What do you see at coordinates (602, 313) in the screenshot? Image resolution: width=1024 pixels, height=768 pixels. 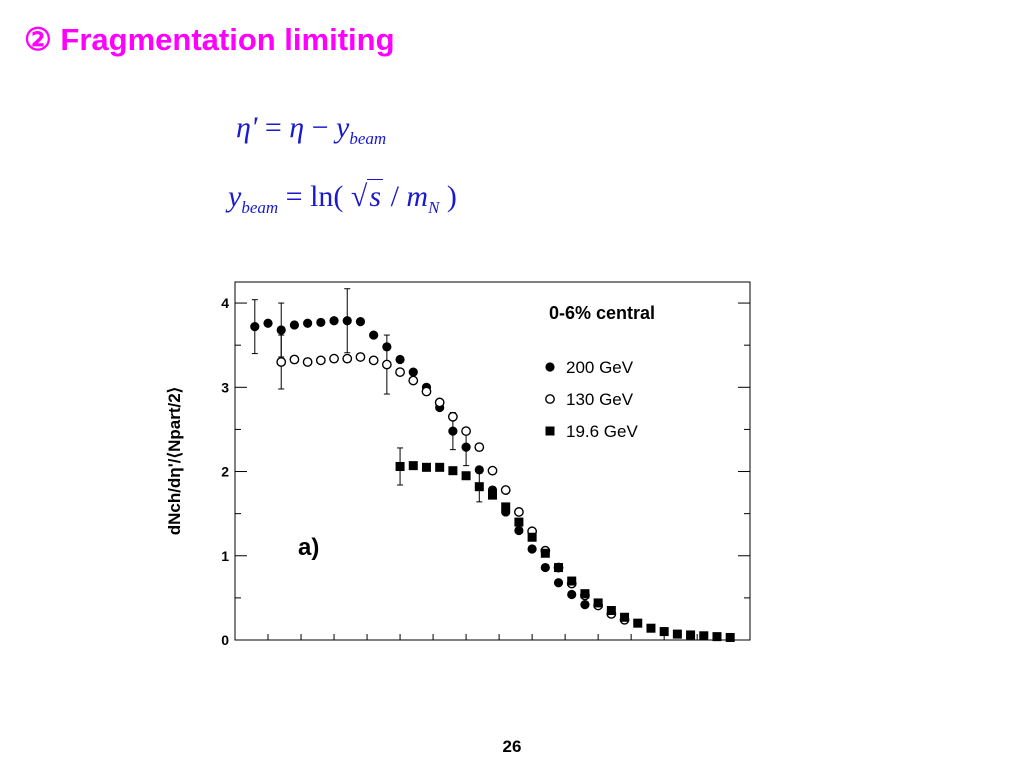 I see `chart-title: 0-6% central` at bounding box center [602, 313].